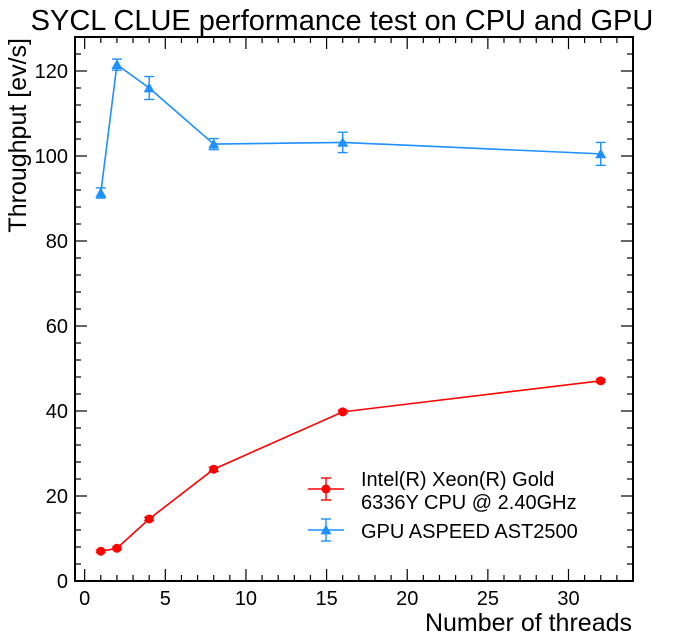 Image resolution: width=696 pixels, height=644 pixels. What do you see at coordinates (165, 599) in the screenshot?
I see `x-tick-label: 5` at bounding box center [165, 599].